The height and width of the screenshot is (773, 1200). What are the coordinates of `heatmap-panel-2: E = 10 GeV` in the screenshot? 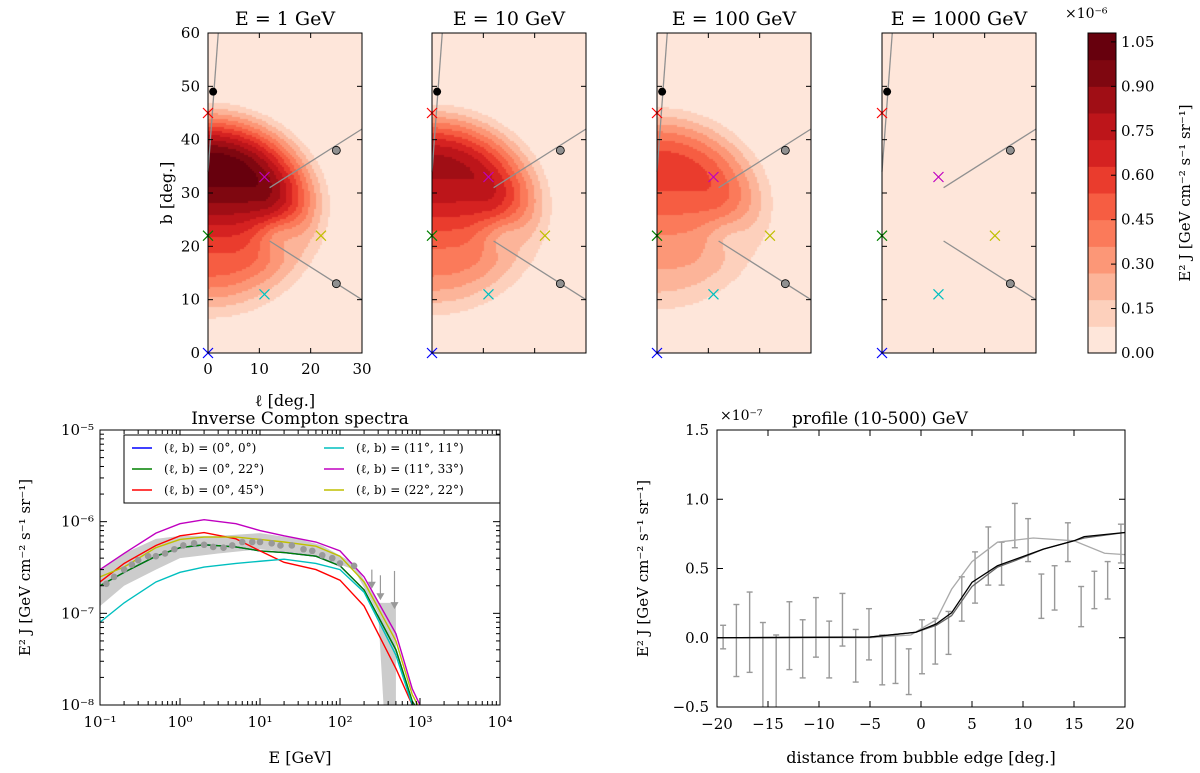 It's located at (506, 183).